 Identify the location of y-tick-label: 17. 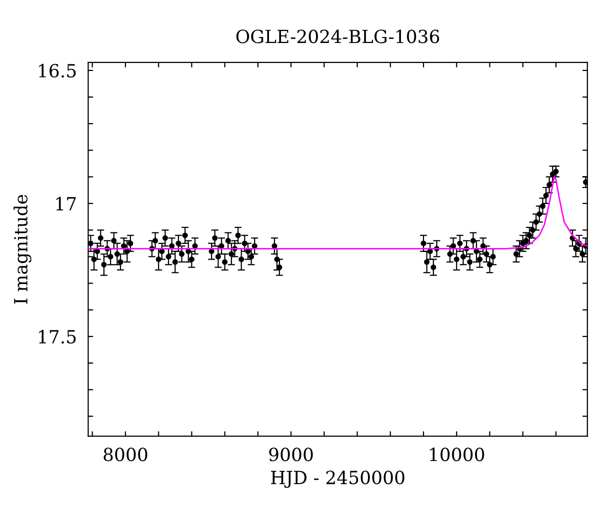
(66, 203).